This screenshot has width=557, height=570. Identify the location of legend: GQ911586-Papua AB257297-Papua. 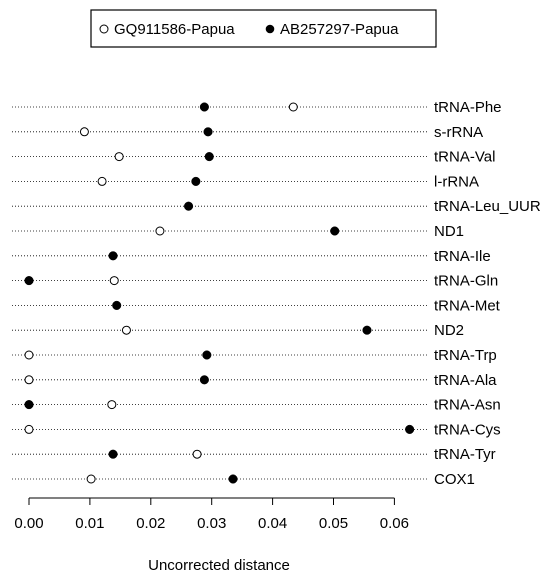
(263, 28).